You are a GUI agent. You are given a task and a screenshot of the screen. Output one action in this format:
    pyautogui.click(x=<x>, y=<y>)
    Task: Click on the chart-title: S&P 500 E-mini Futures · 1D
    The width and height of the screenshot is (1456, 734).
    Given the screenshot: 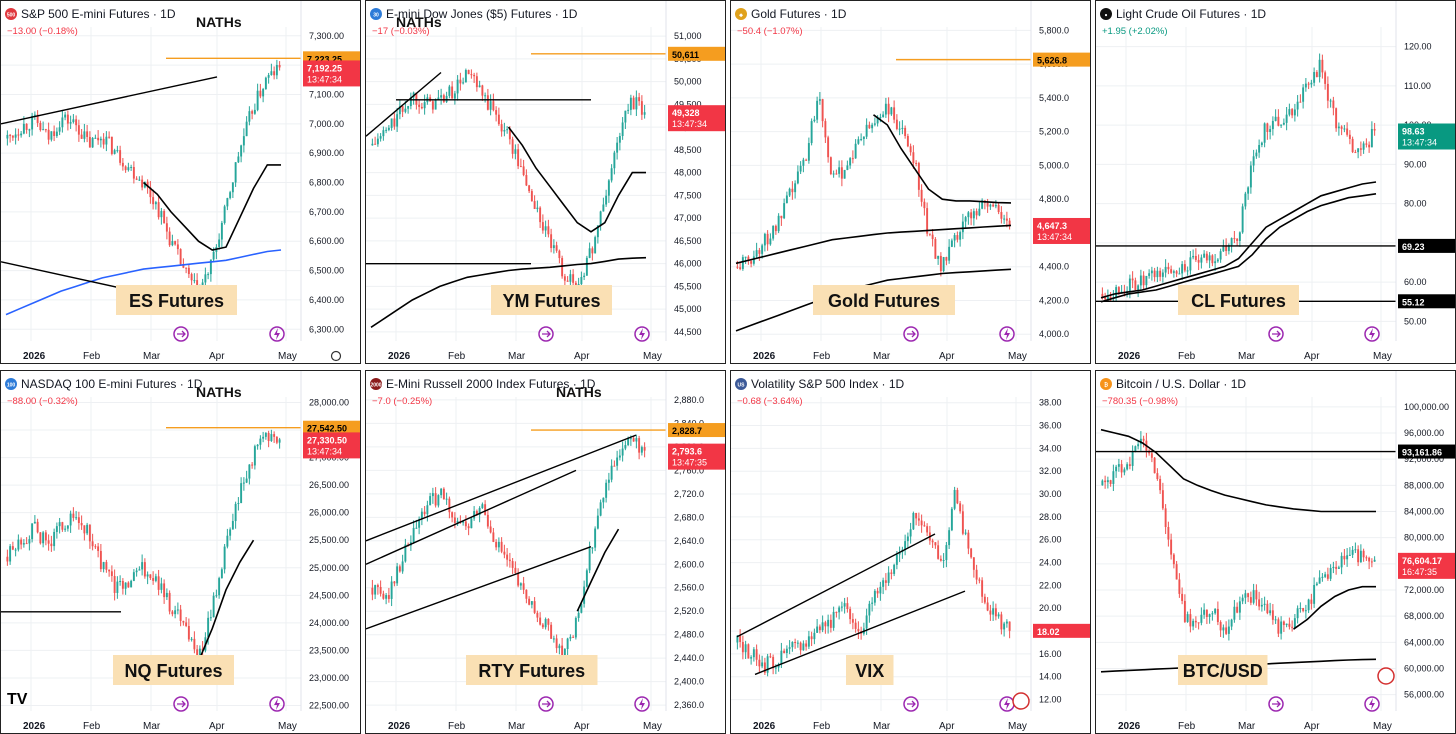 What is the action you would take?
    pyautogui.click(x=98, y=14)
    